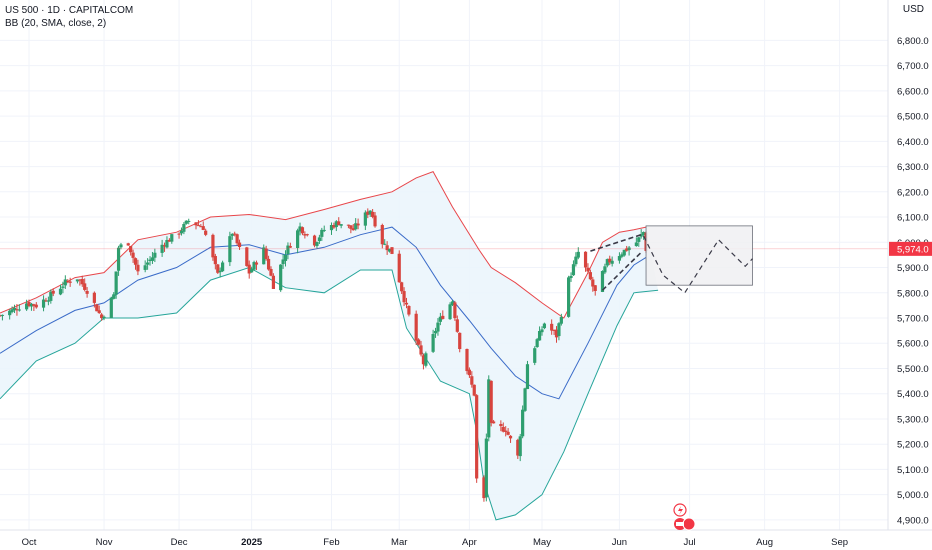  I want to click on projection-drawings, so click(671, 259).